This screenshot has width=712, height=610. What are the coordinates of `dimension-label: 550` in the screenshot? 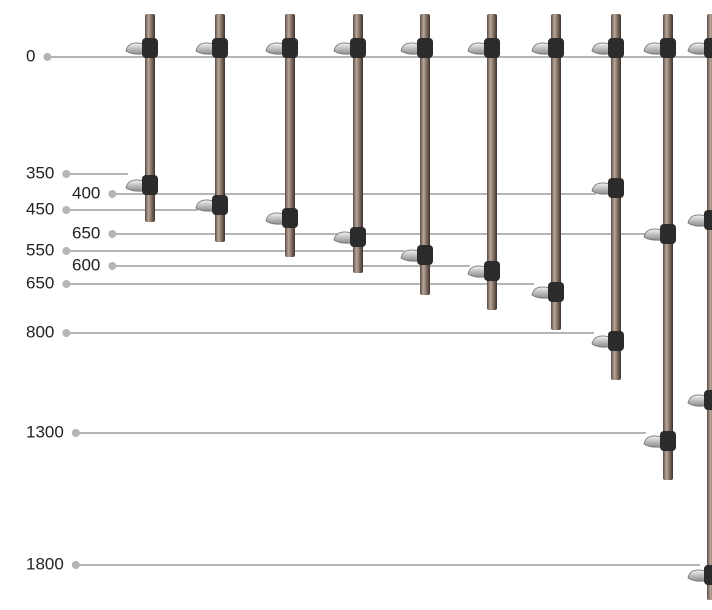 It's located at (40, 249).